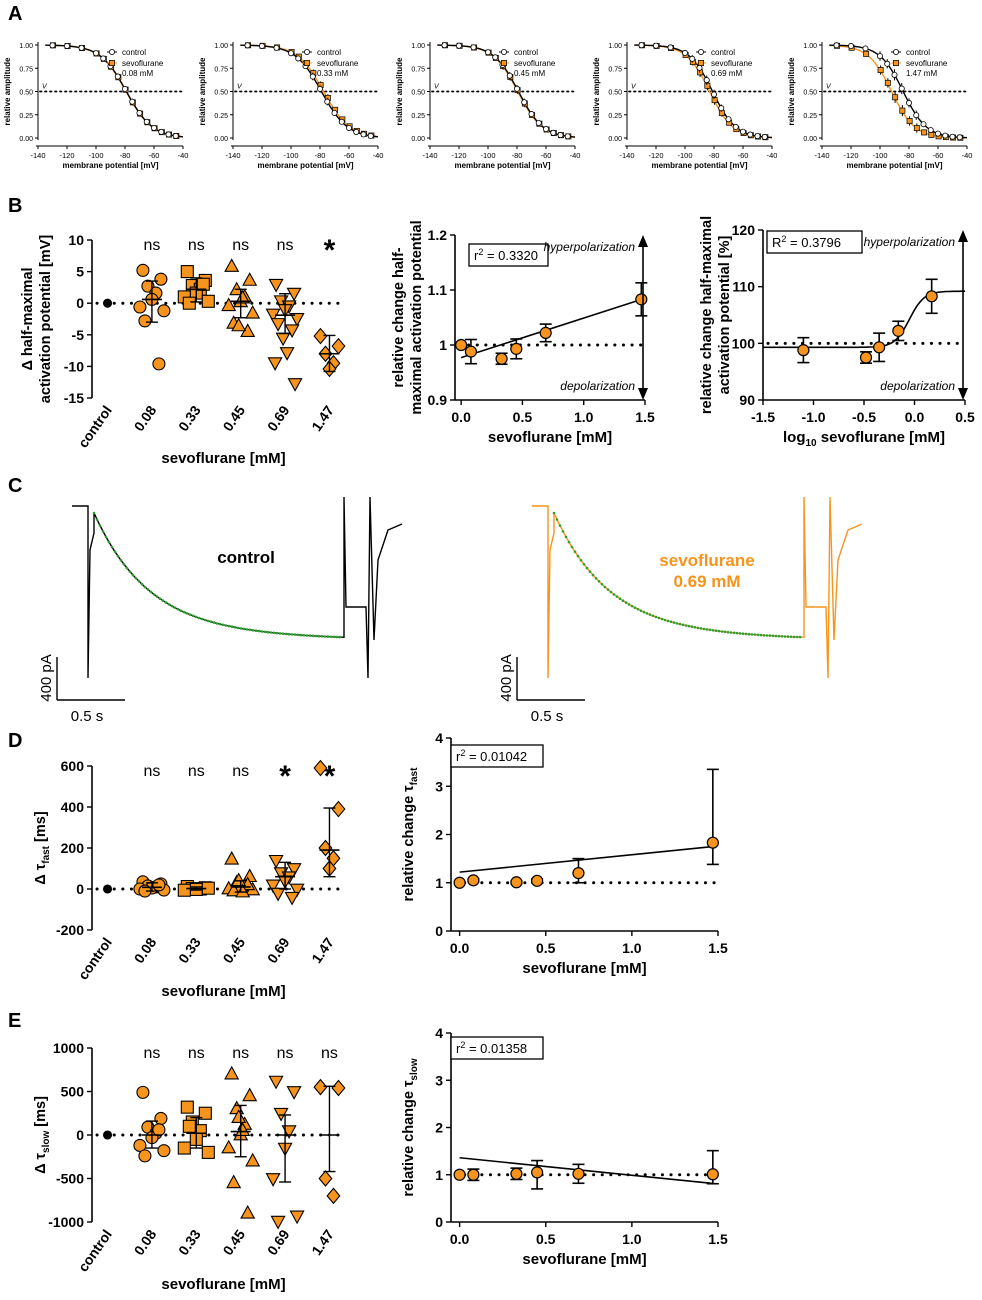 The image size is (982, 1300). Describe the element at coordinates (458, 756) in the screenshot. I see `r-squared-symbol: r` at that location.